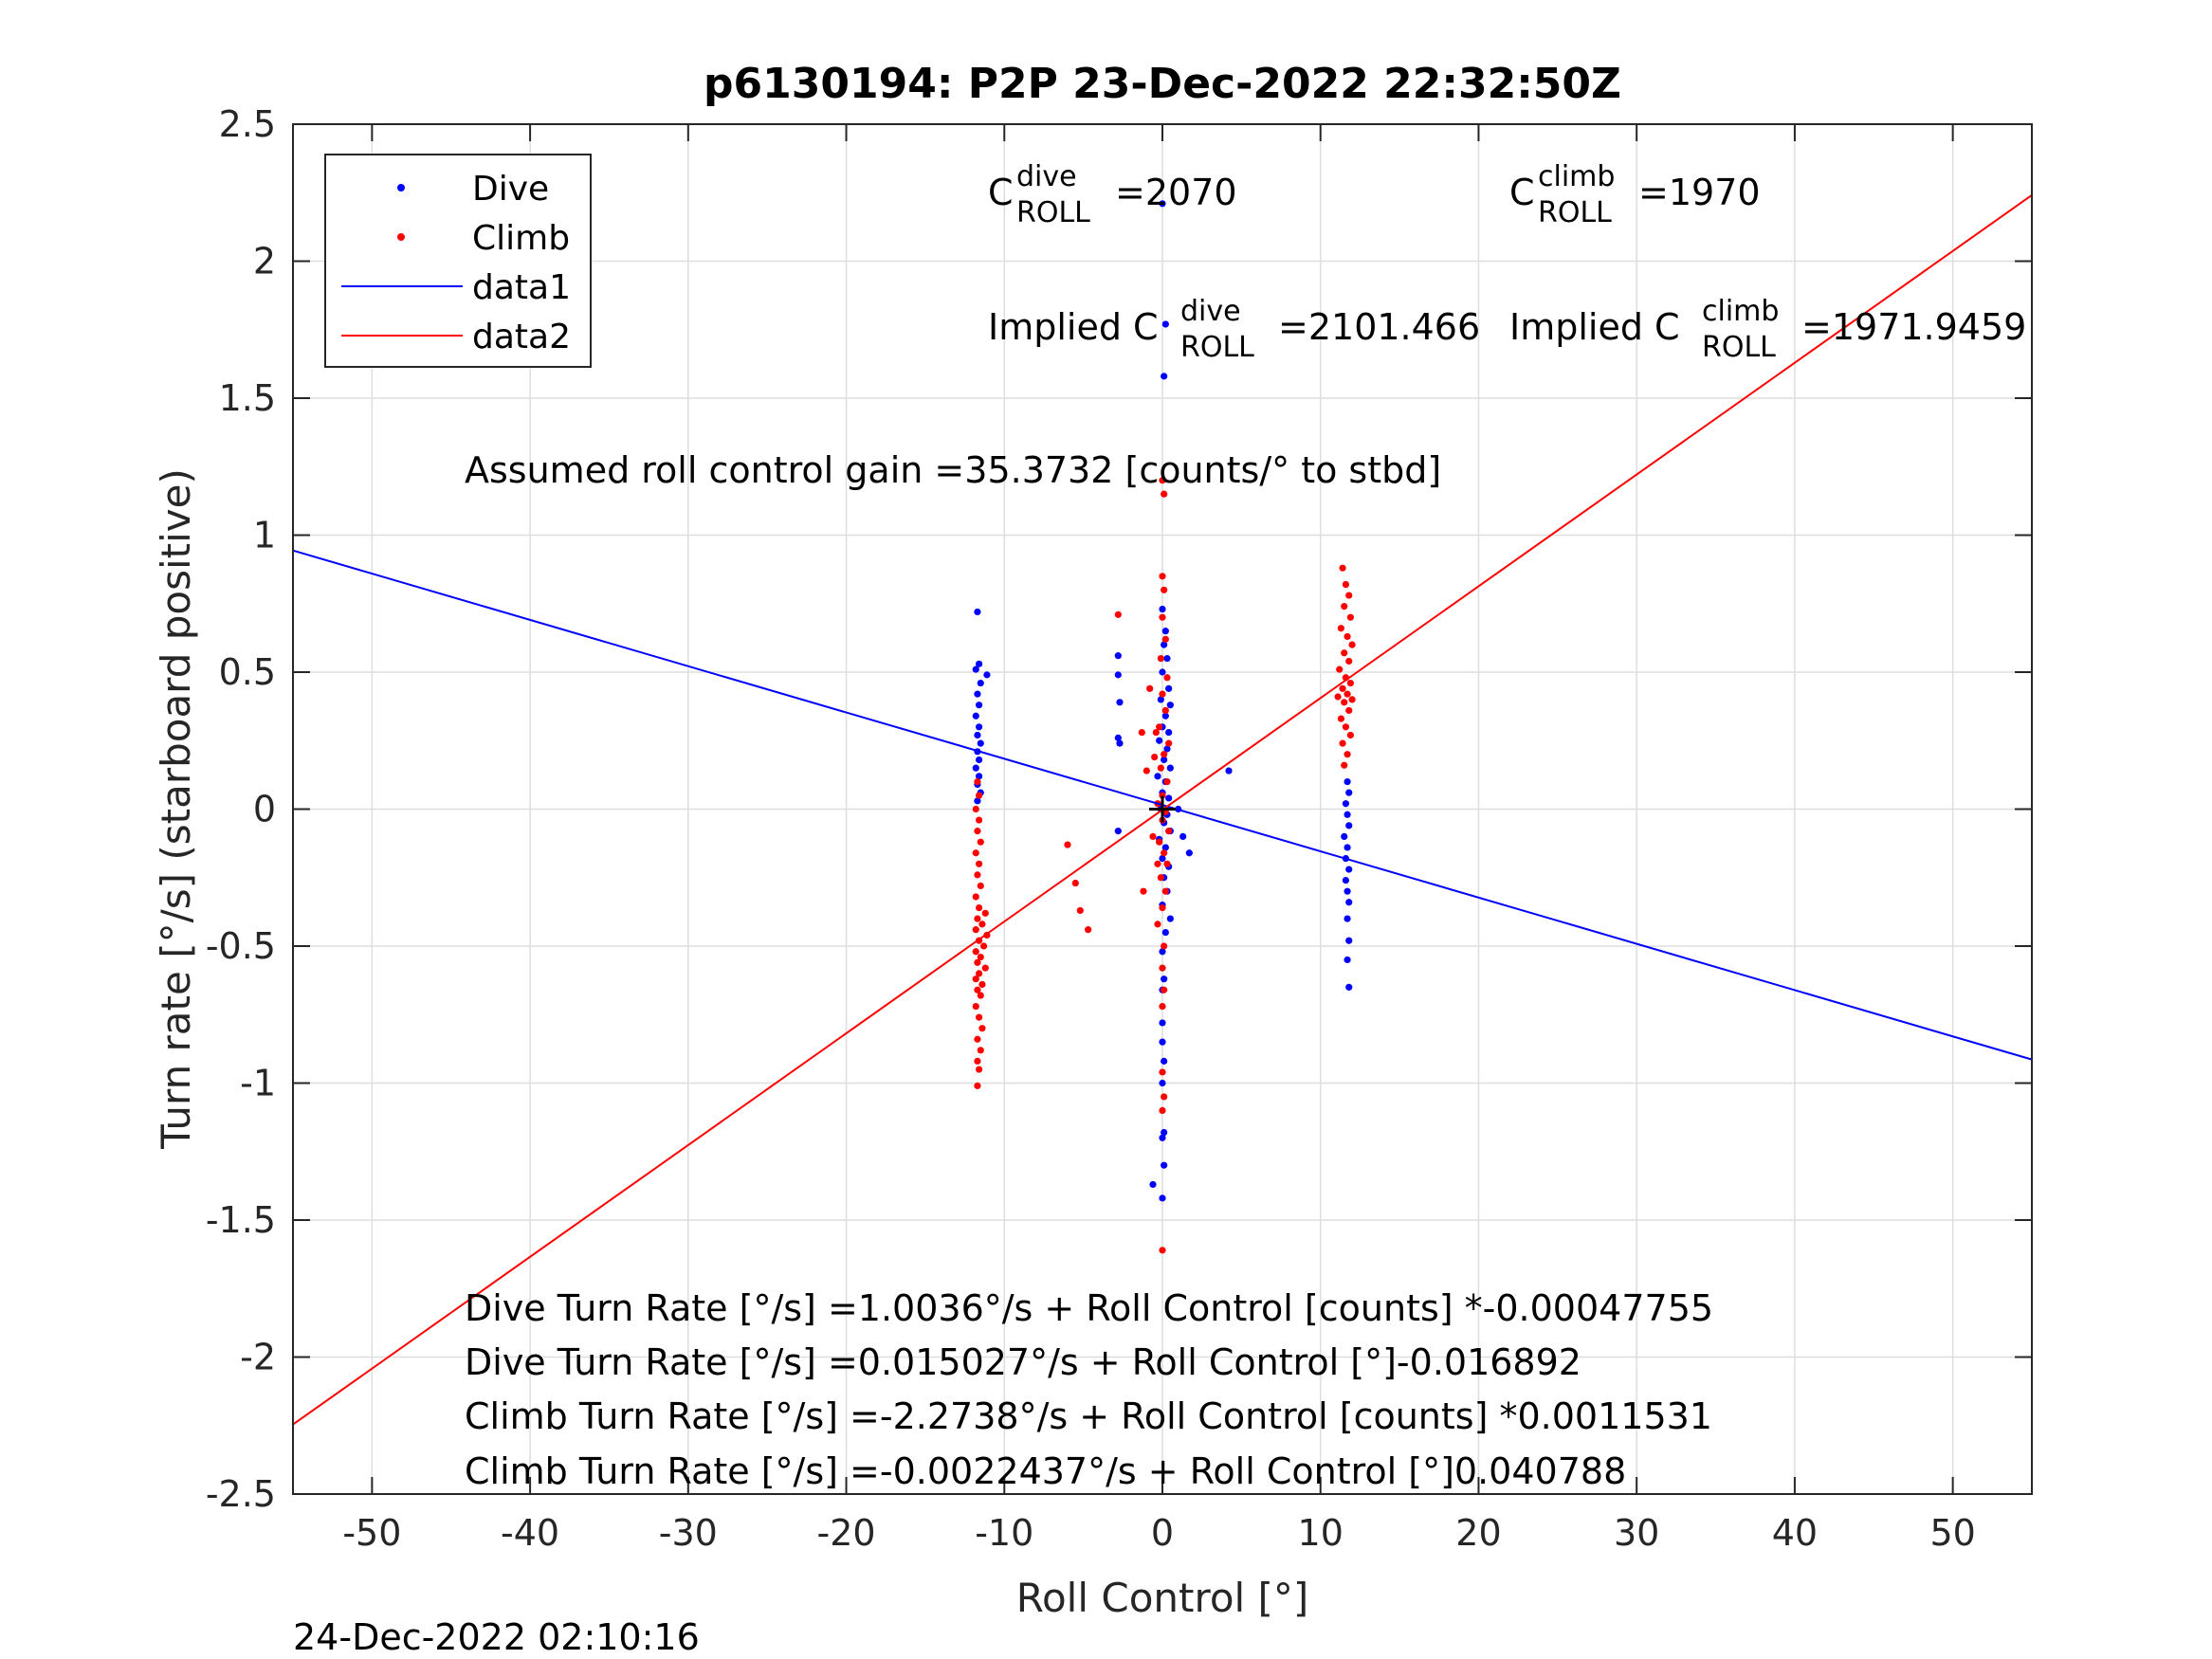 The width and height of the screenshot is (2212, 1659). What do you see at coordinates (1217, 347) in the screenshot?
I see `implied-dive-sub: ROLL` at bounding box center [1217, 347].